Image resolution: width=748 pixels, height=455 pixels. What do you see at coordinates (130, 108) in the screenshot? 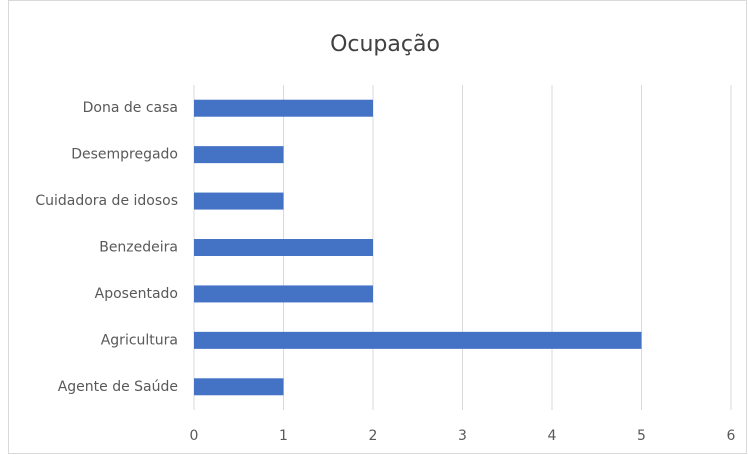
I see `y-tick-label: Dona de casa` at bounding box center [130, 108].